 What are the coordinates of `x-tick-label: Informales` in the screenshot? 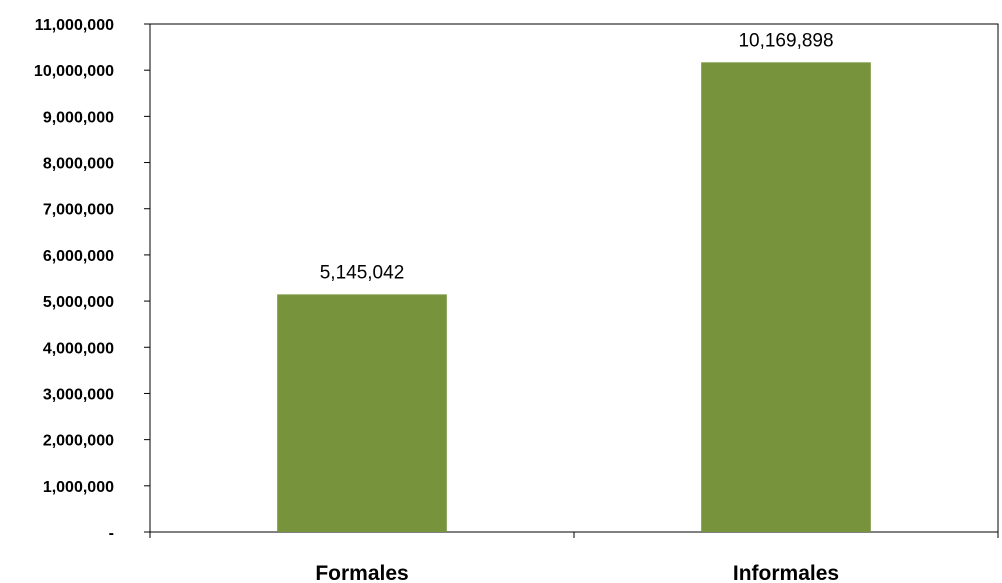 It's located at (786, 572).